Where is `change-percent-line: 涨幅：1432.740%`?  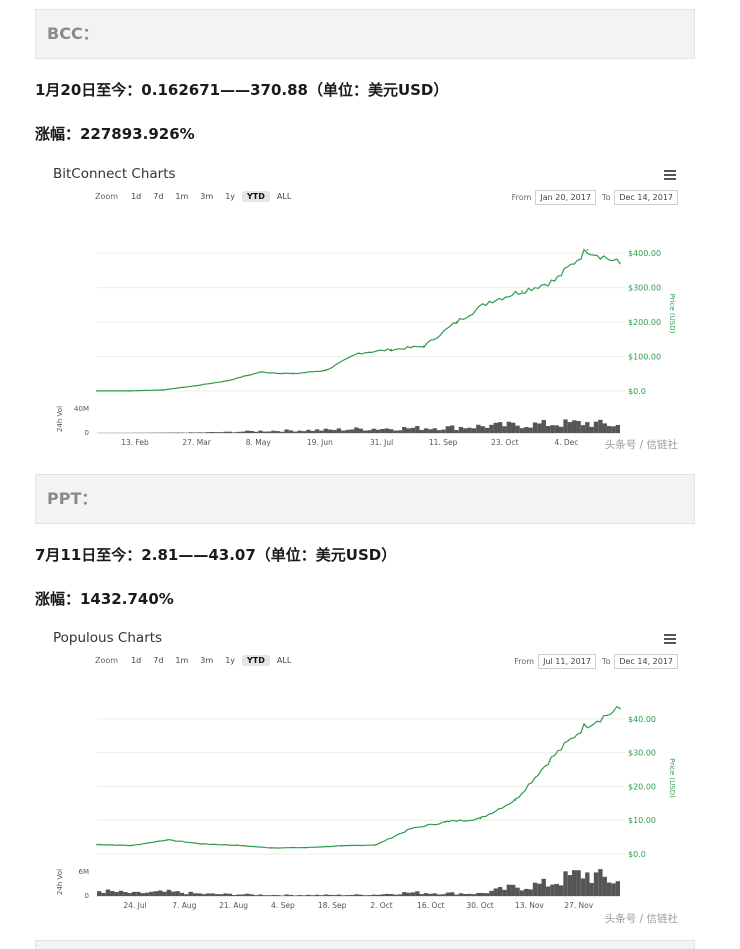
change-percent-line: 涨幅：1432.740% is located at coordinates (104, 599).